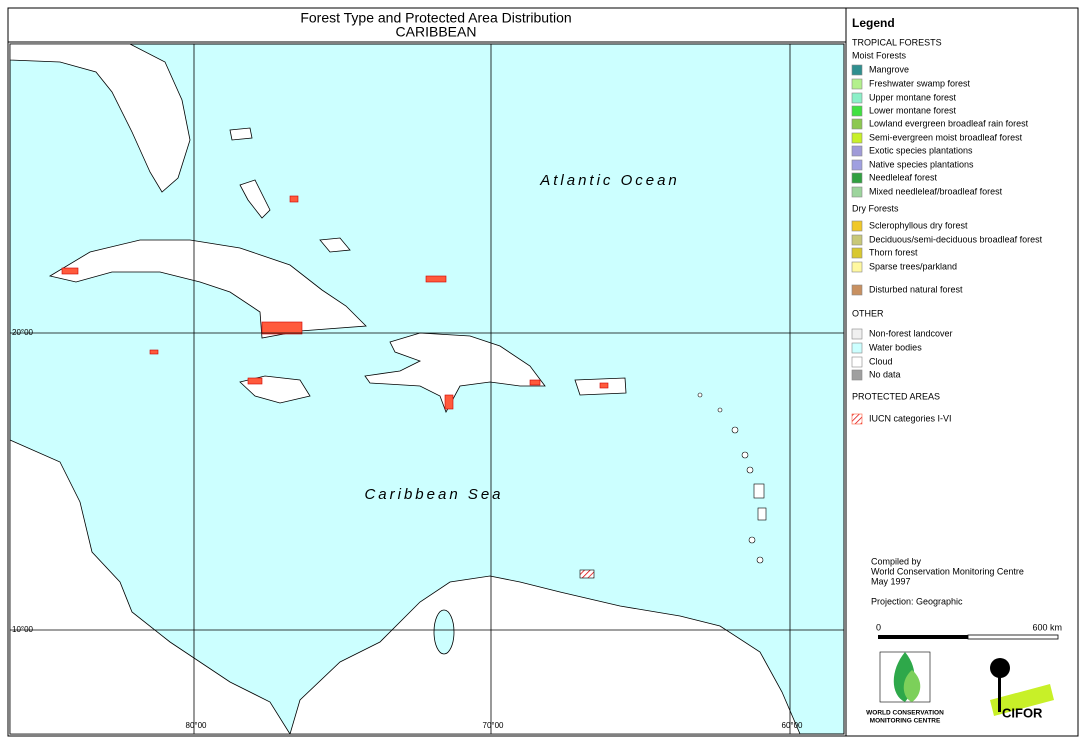  What do you see at coordinates (100, 118) in the screenshot?
I see `florida` at bounding box center [100, 118].